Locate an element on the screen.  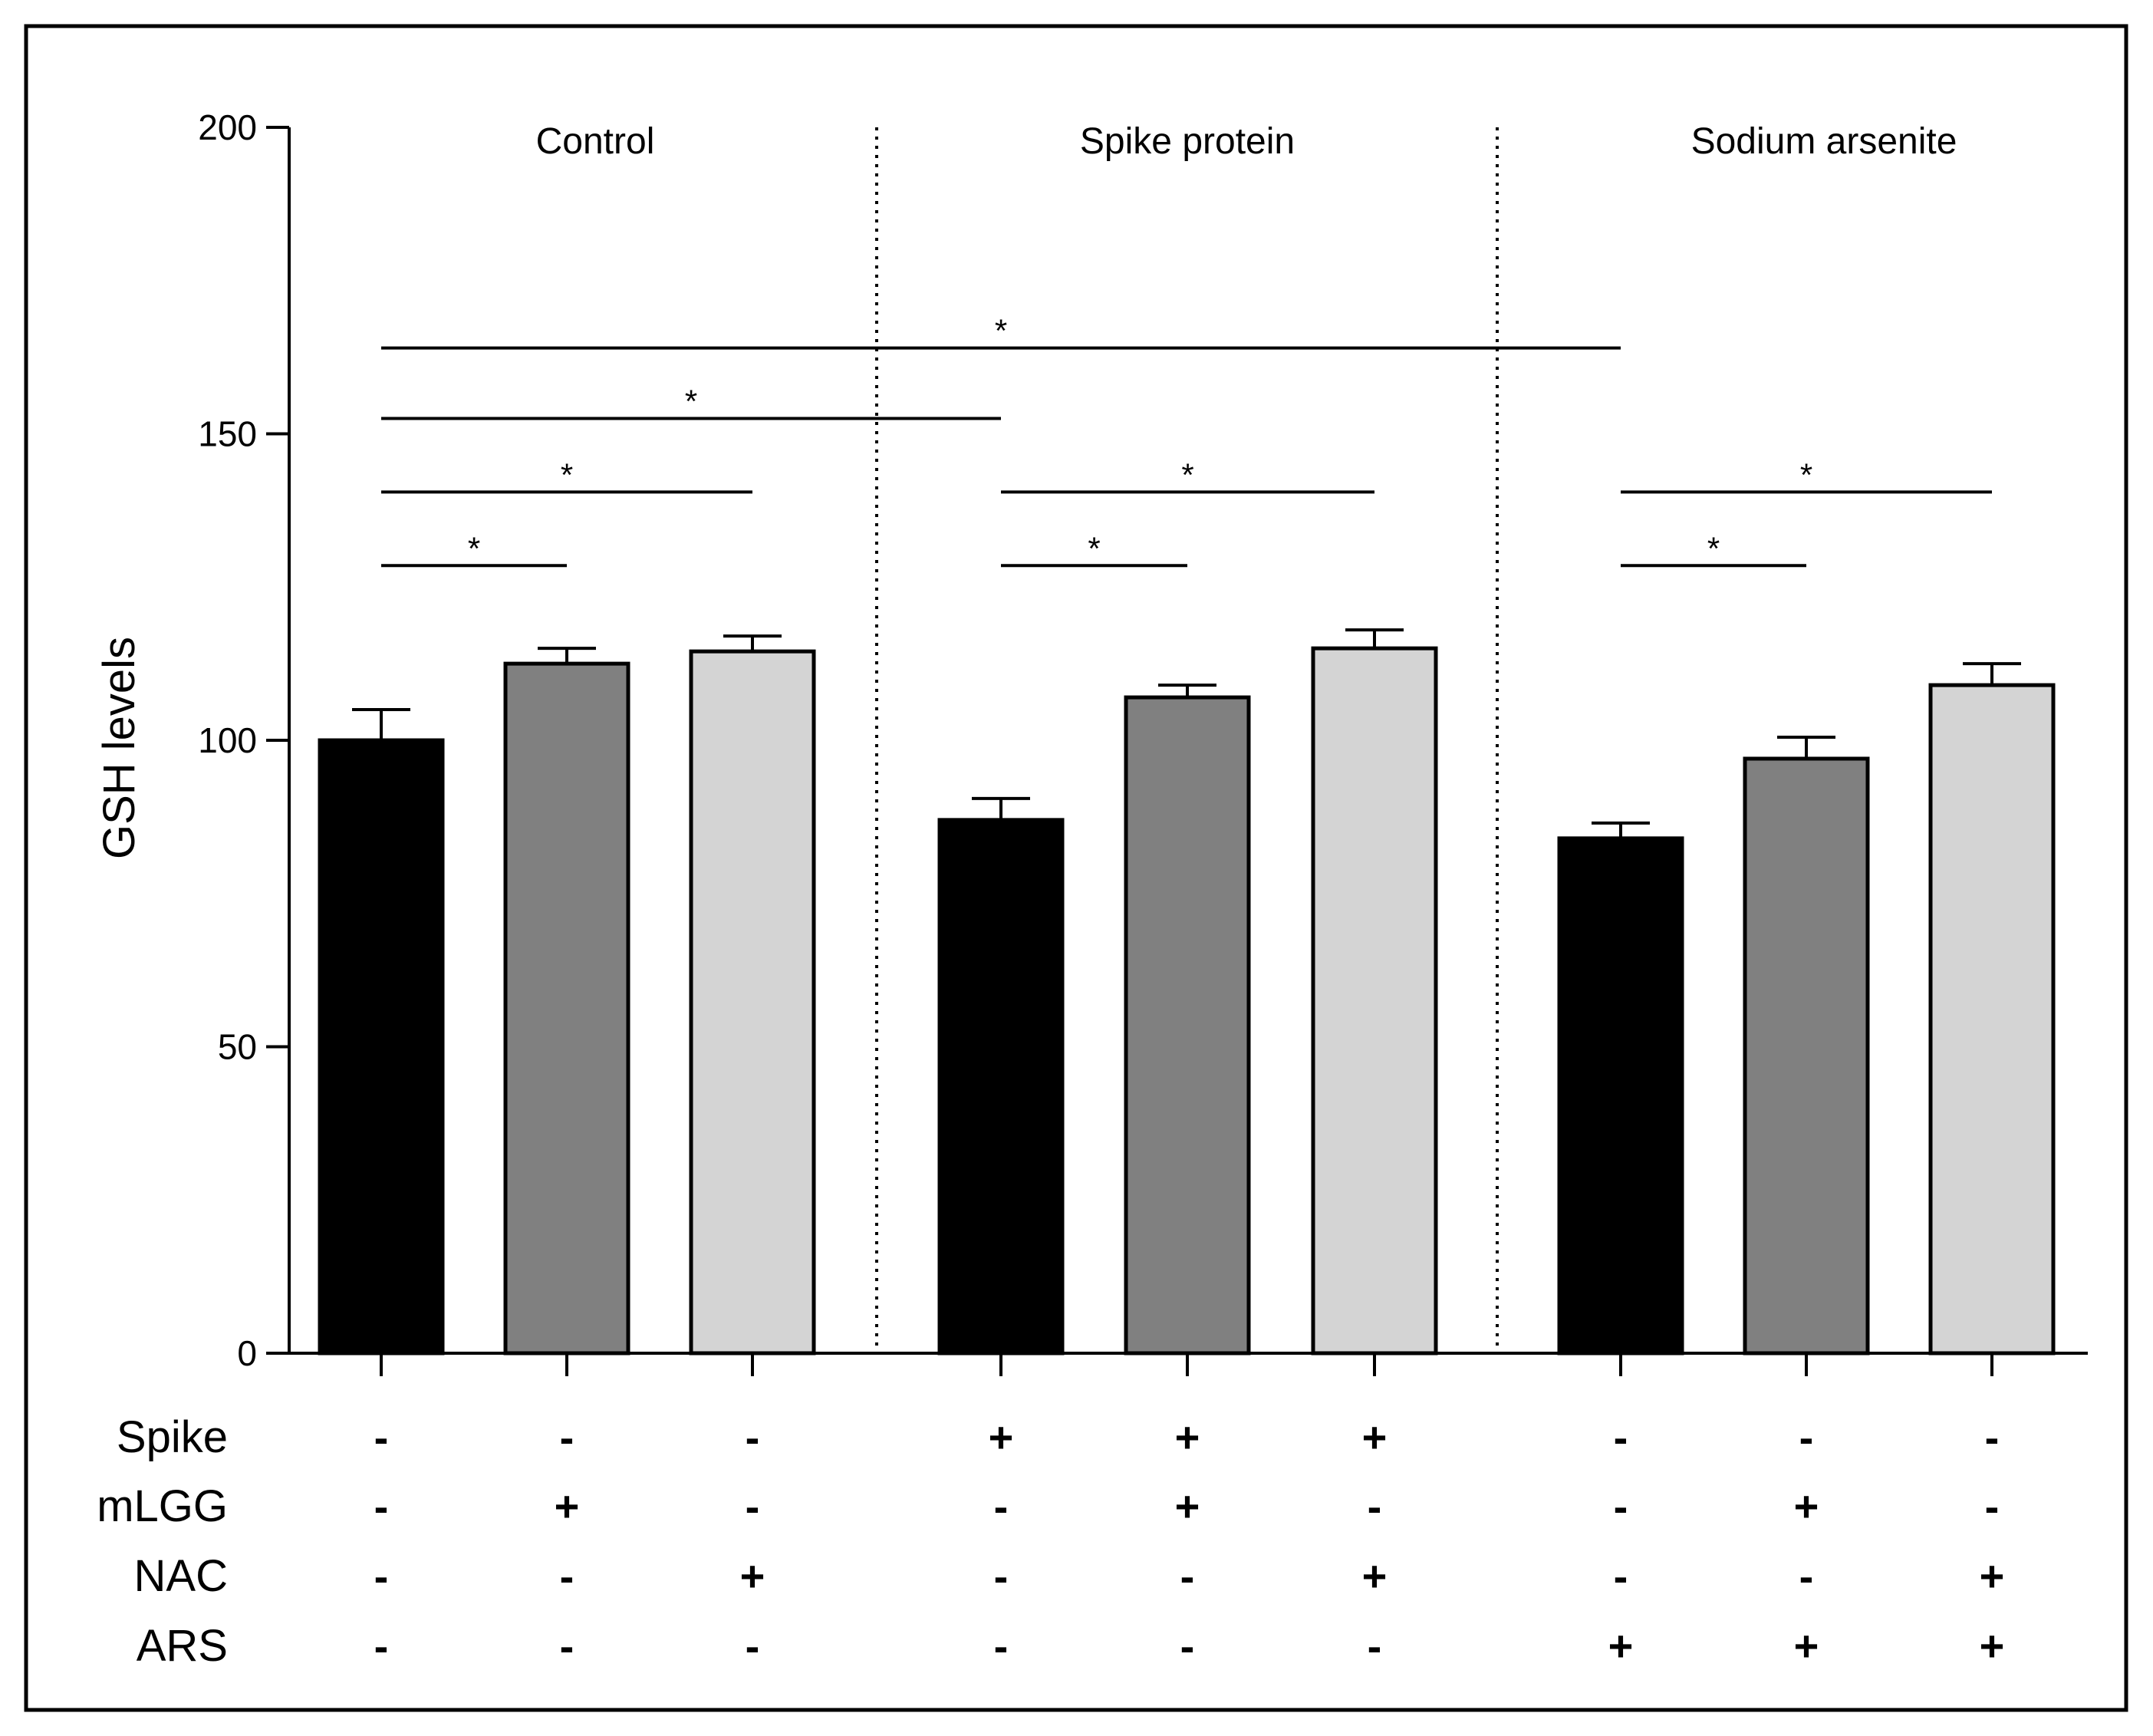
y-tick-label: 50 is located at coordinates (237, 1047).